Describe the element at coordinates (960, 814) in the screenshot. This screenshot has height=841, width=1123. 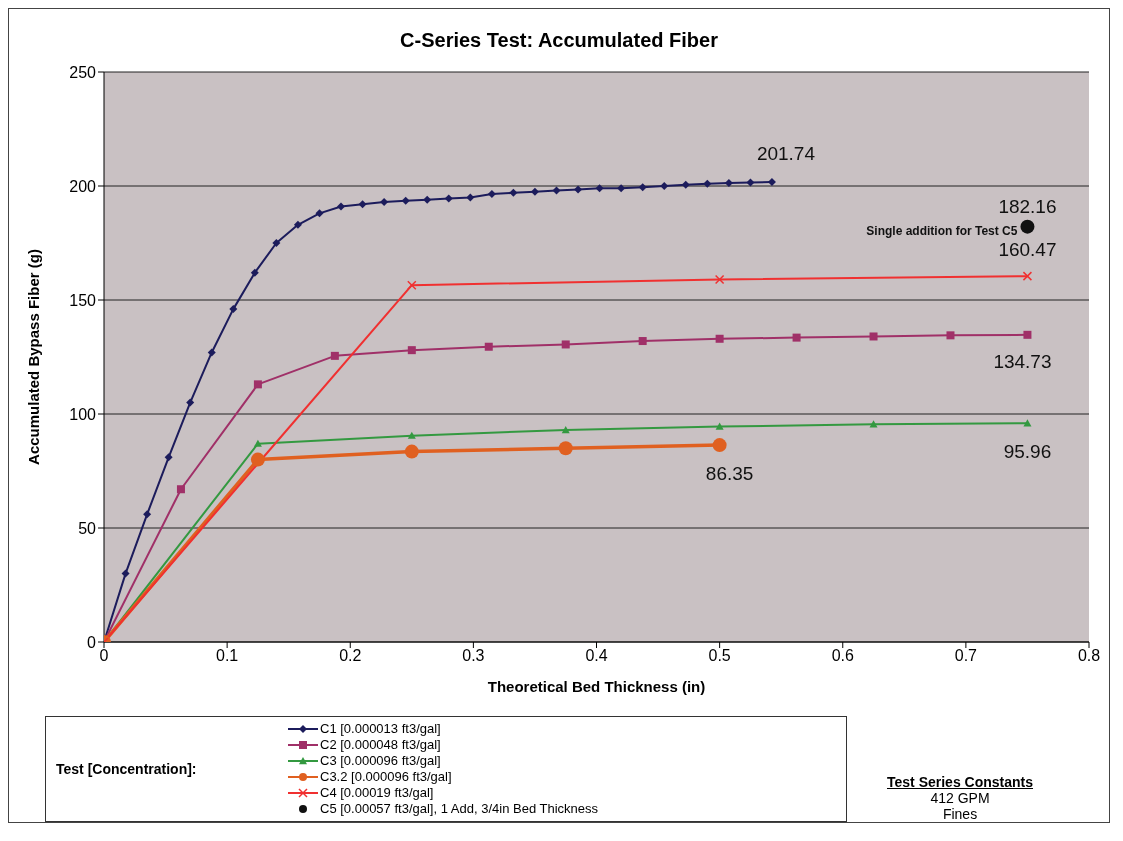
I see `text: Fines` at that location.